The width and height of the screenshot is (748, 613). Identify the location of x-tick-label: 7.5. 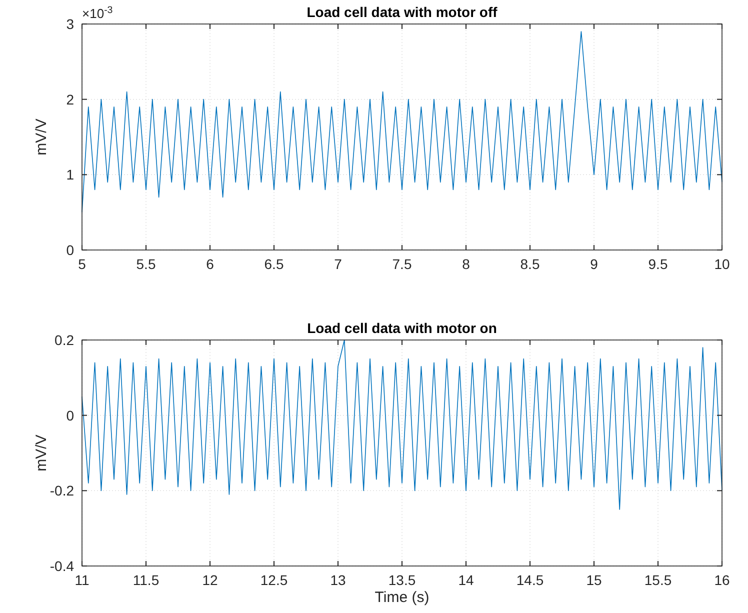
(402, 264).